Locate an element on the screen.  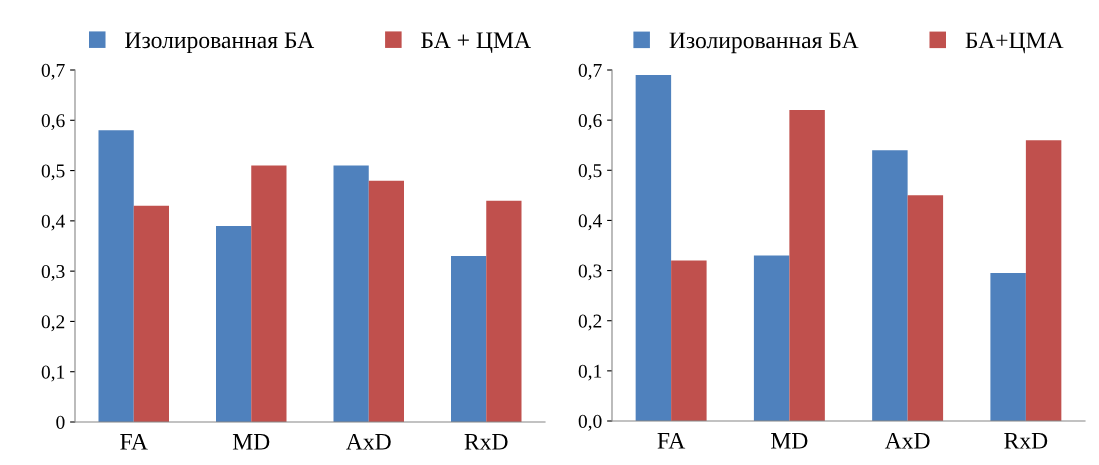
legend-label: БА+ЦМА is located at coordinates (1014, 43).